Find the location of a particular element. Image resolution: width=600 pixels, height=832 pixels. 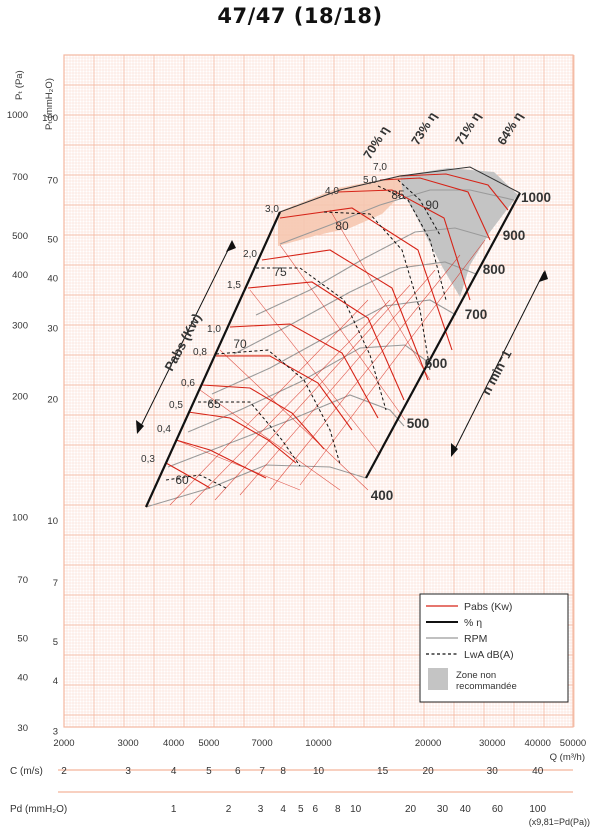

pd-tick-label: 30 is located at coordinates (443, 809).